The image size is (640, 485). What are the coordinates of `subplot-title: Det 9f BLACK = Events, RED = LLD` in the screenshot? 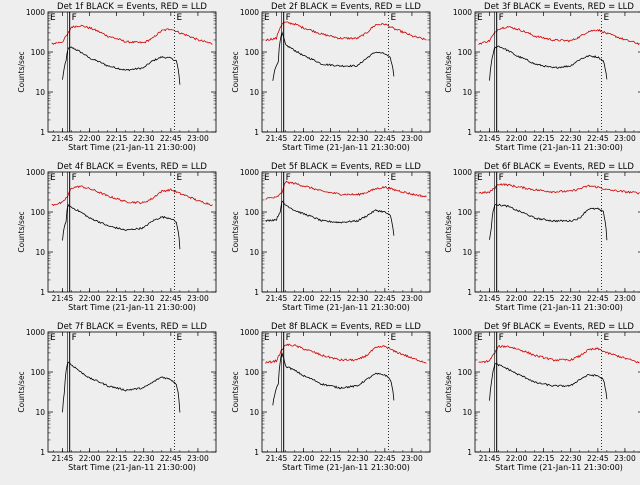 It's located at (559, 327).